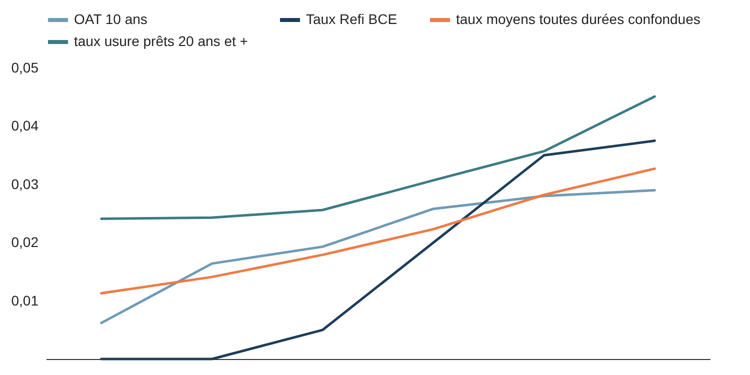 The width and height of the screenshot is (750, 375). I want to click on legend-label: taux usure prêts 20 ans et +, so click(161, 41).